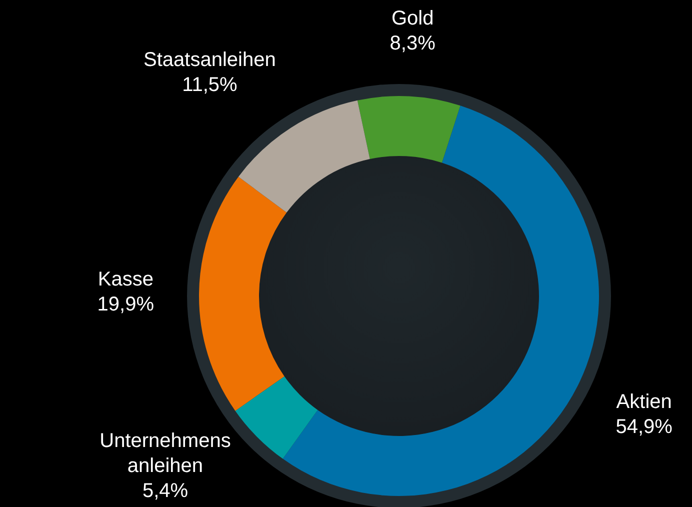 Image resolution: width=692 pixels, height=507 pixels. What do you see at coordinates (644, 402) in the screenshot?
I see `slice-label: Aktien` at bounding box center [644, 402].